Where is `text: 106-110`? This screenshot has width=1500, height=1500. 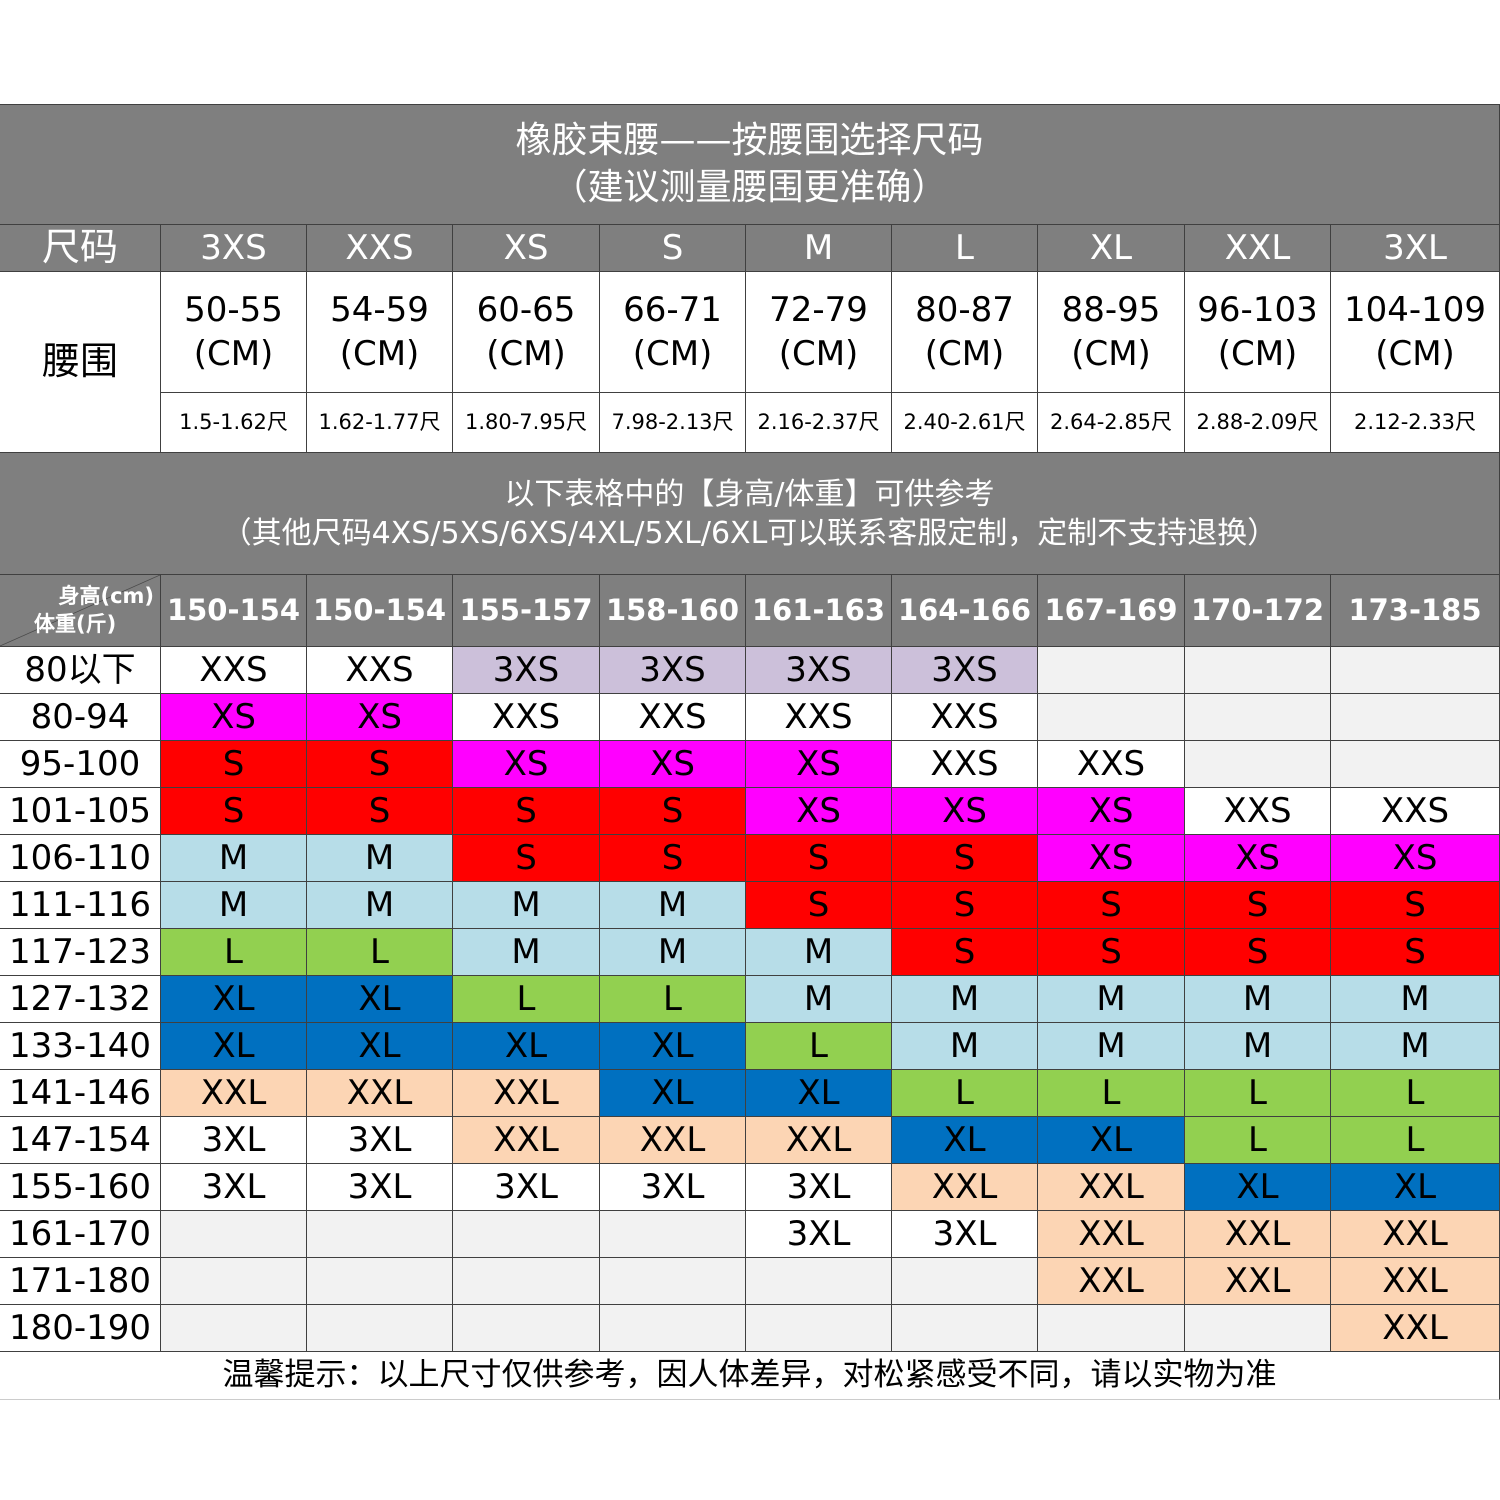
text: 106-110 is located at coordinates (80, 857).